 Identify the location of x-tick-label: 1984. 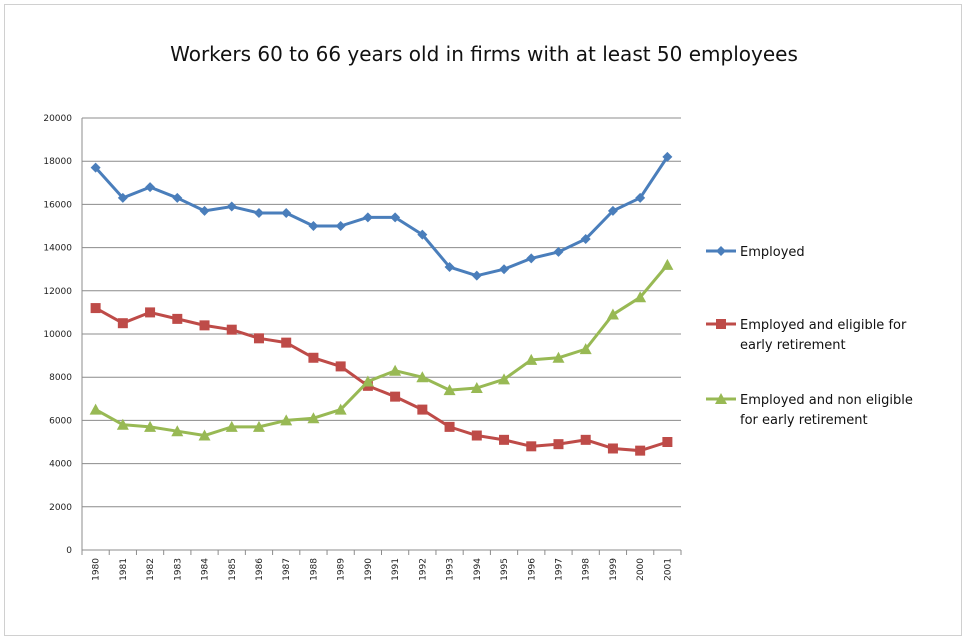
(206, 569).